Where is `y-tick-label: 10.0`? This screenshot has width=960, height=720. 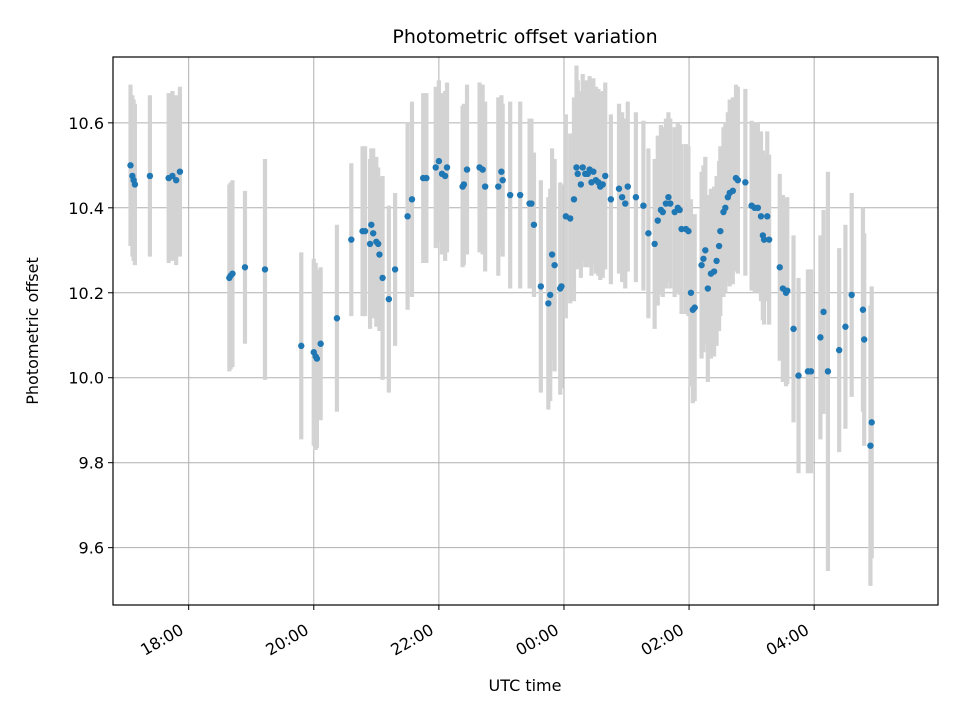
y-tick-label: 10.0 is located at coordinates (86, 378).